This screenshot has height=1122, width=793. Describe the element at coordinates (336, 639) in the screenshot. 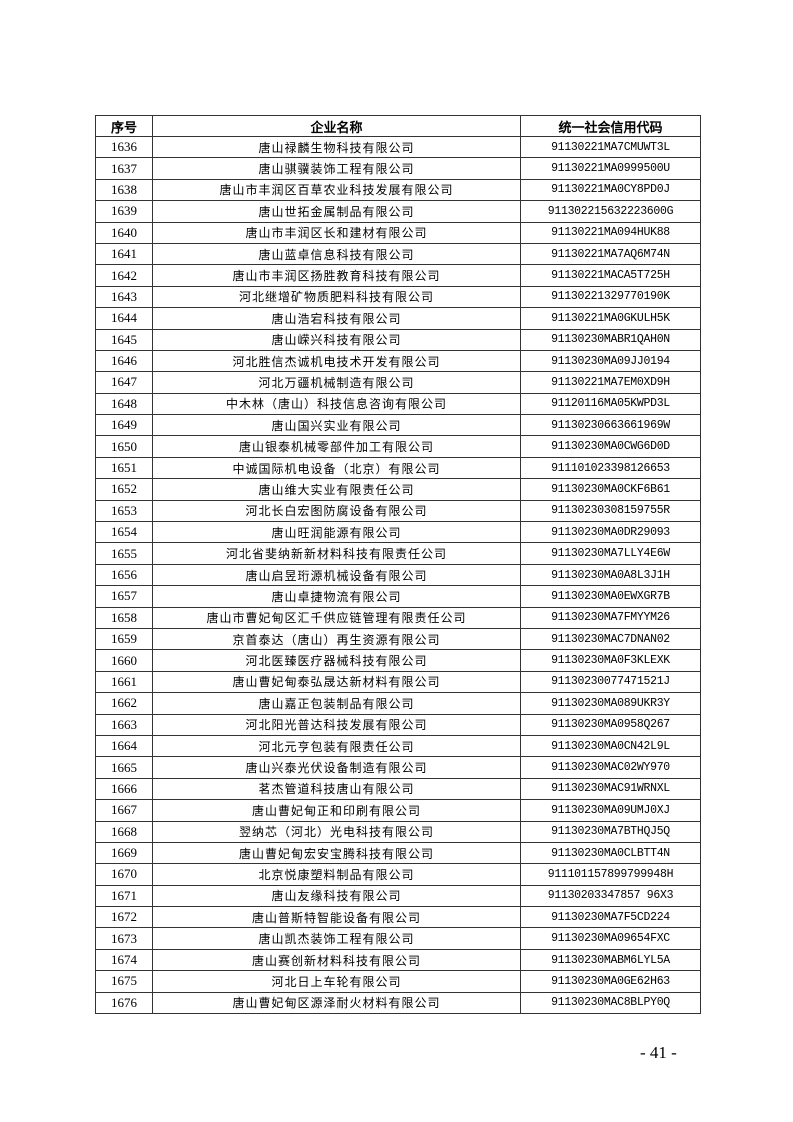

I see `company-name: 京首泰达（唐山）再生资源有限公司` at that location.